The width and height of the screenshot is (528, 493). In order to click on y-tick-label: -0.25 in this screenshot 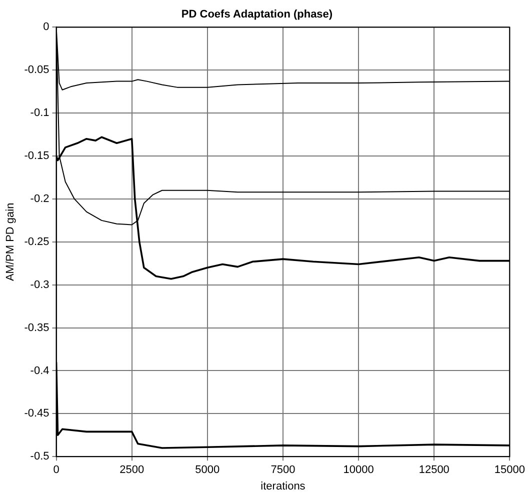, I will do `click(37, 242)`.